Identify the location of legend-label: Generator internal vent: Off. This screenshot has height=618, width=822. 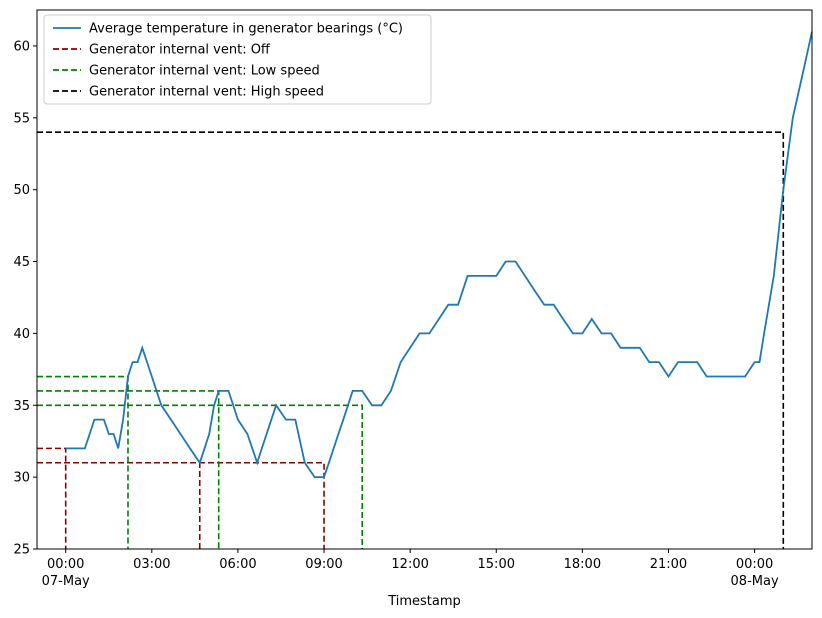
(180, 50).